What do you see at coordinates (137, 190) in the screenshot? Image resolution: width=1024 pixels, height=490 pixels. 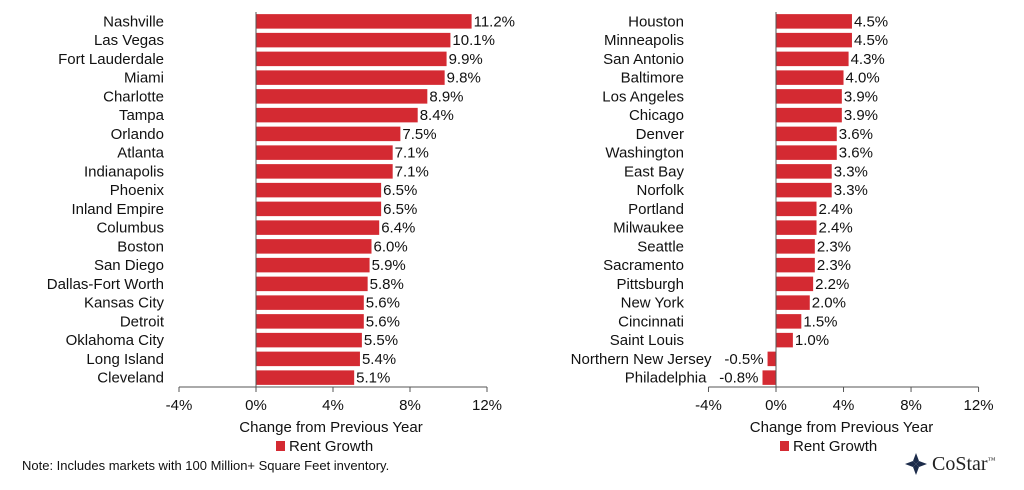 I see `left-category-label-9: Phoenix` at bounding box center [137, 190].